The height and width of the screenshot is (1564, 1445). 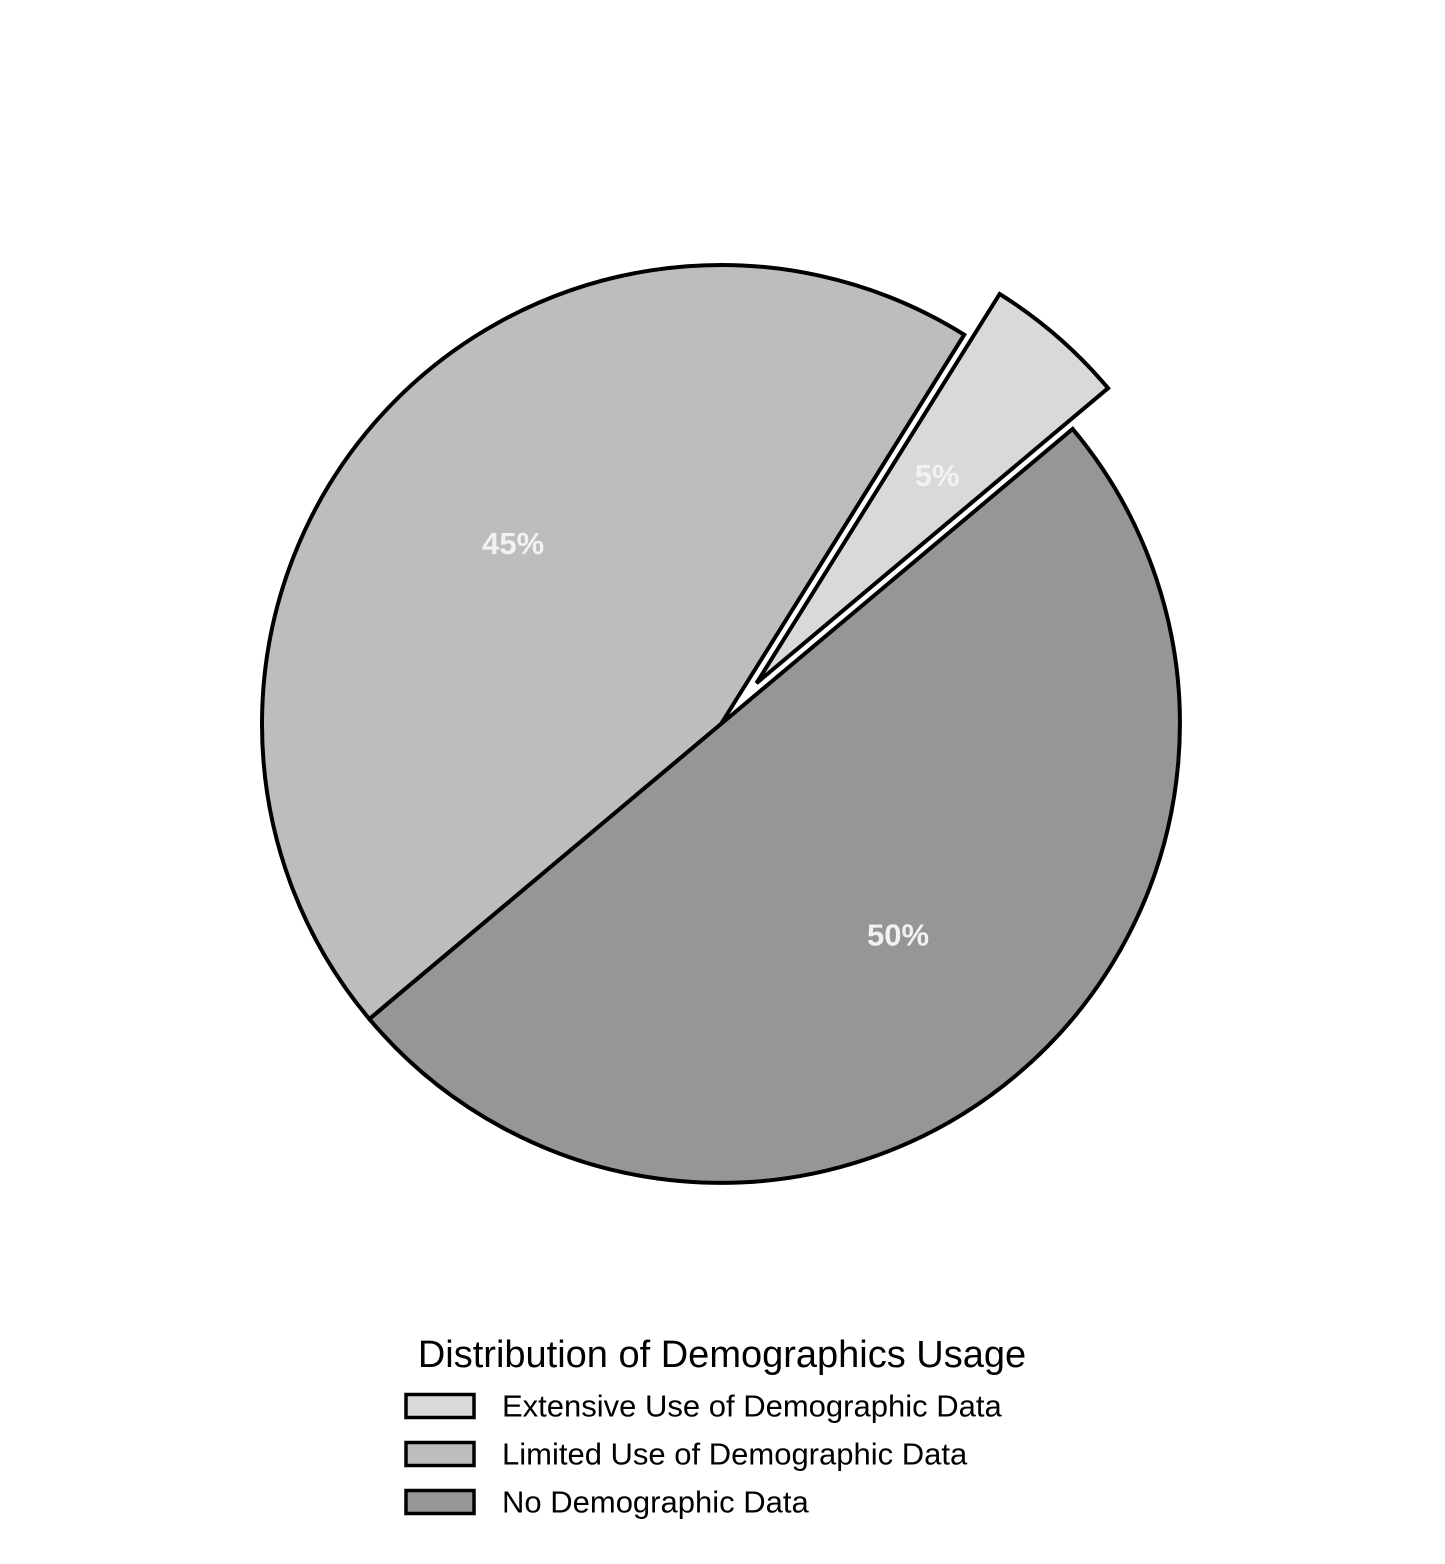 I want to click on pie-slice-label-3: 50%, so click(x=898, y=934).